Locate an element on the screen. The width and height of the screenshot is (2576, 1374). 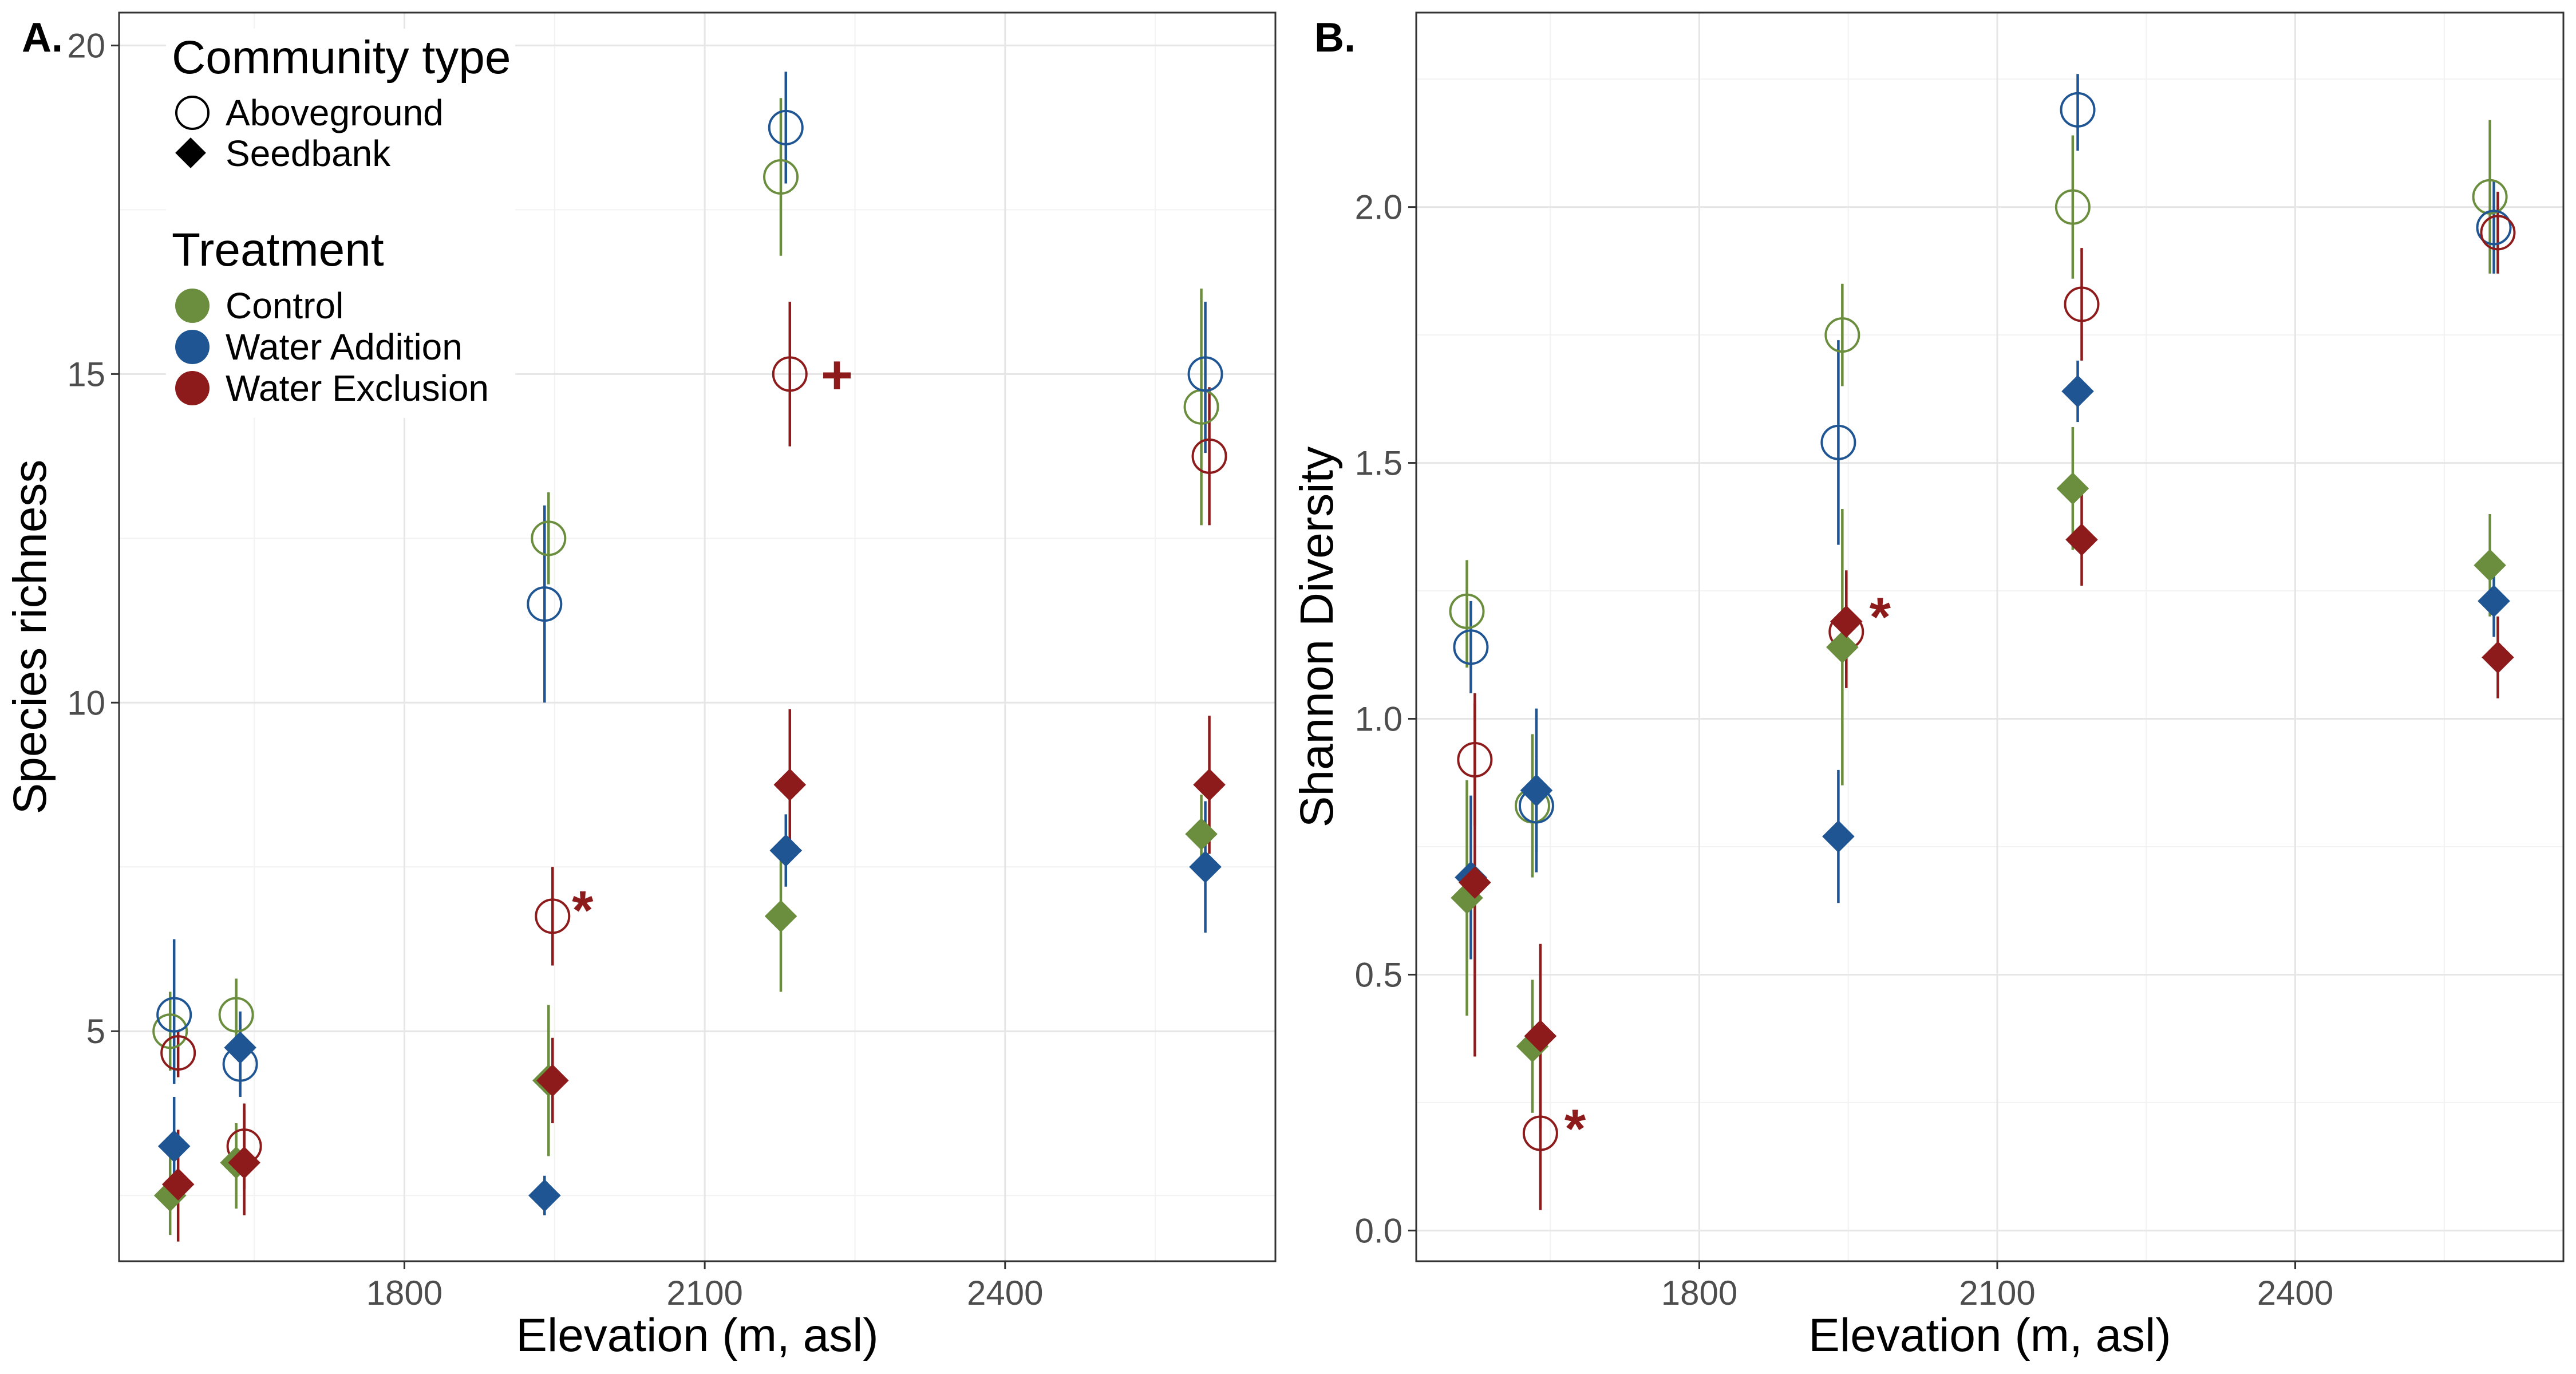
legend-item-water-addition: Water Addition is located at coordinates (344, 347).